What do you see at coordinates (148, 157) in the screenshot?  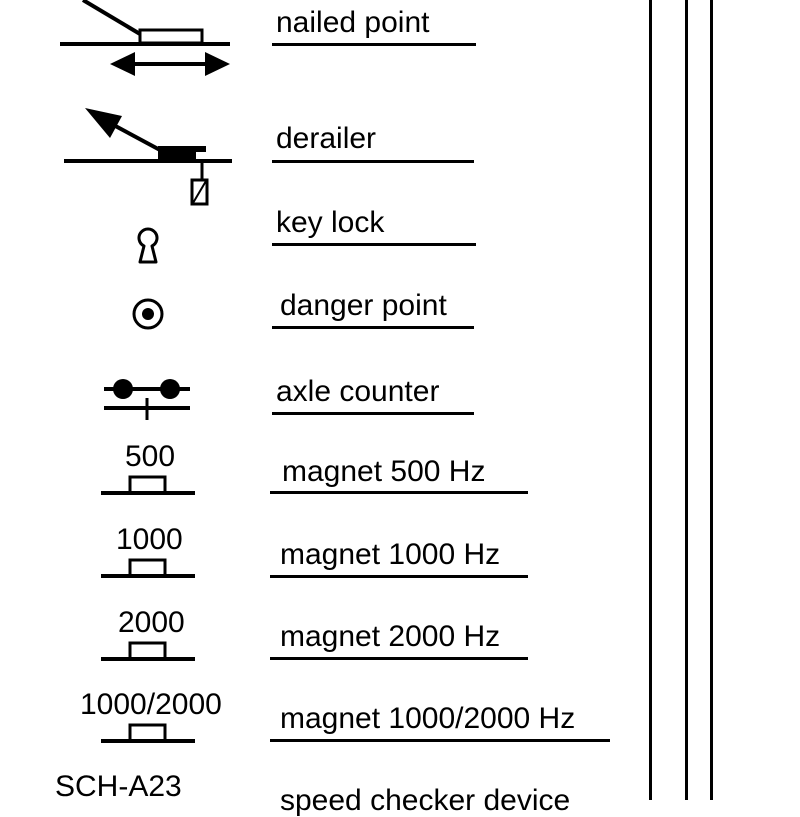 I see `derailer-icon` at bounding box center [148, 157].